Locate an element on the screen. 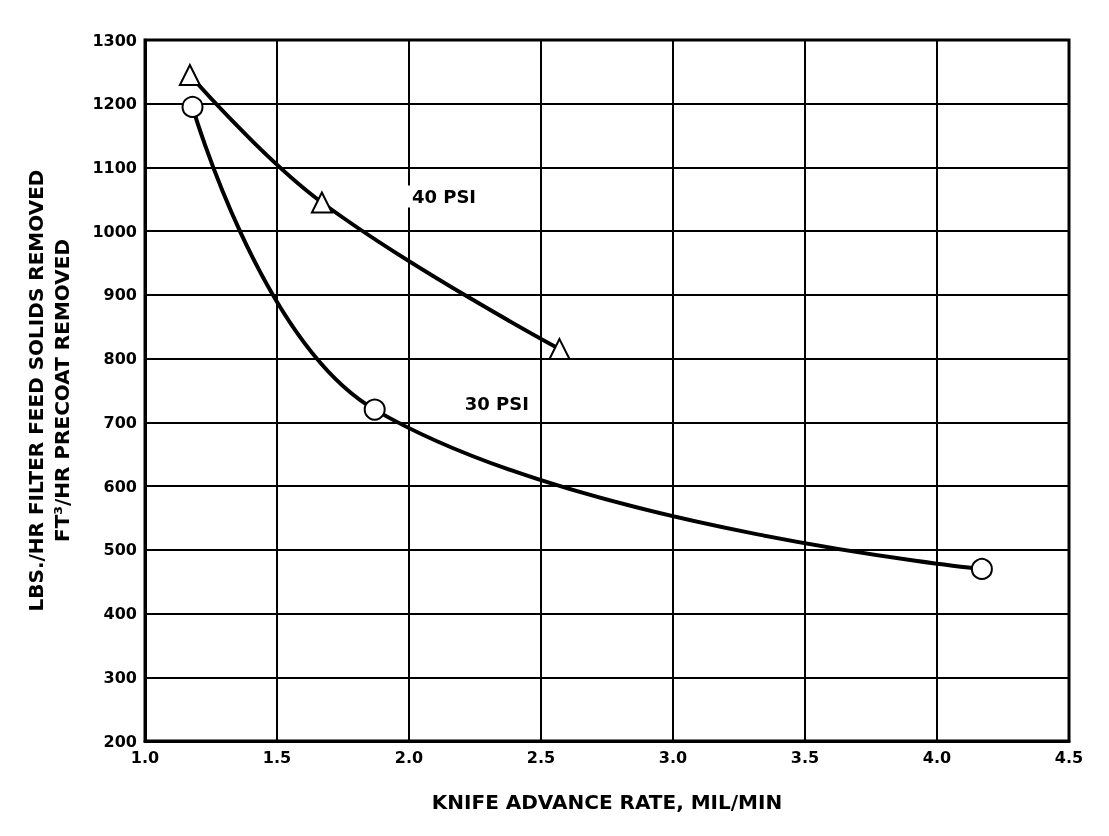  y-tick-label: 800 is located at coordinates (120, 359).